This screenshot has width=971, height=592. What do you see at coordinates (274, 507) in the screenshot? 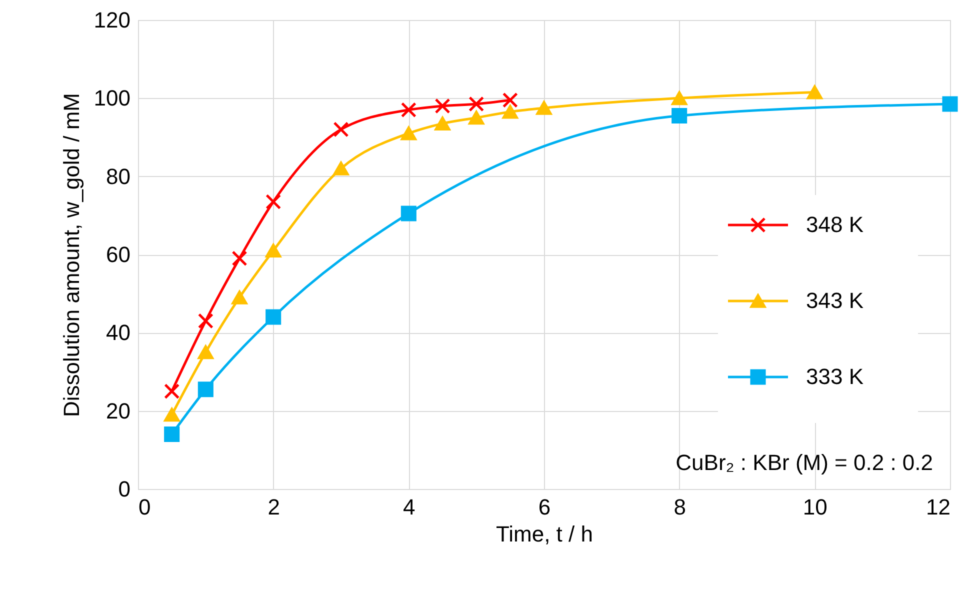
I see `x-tick-label: 2` at bounding box center [274, 507].